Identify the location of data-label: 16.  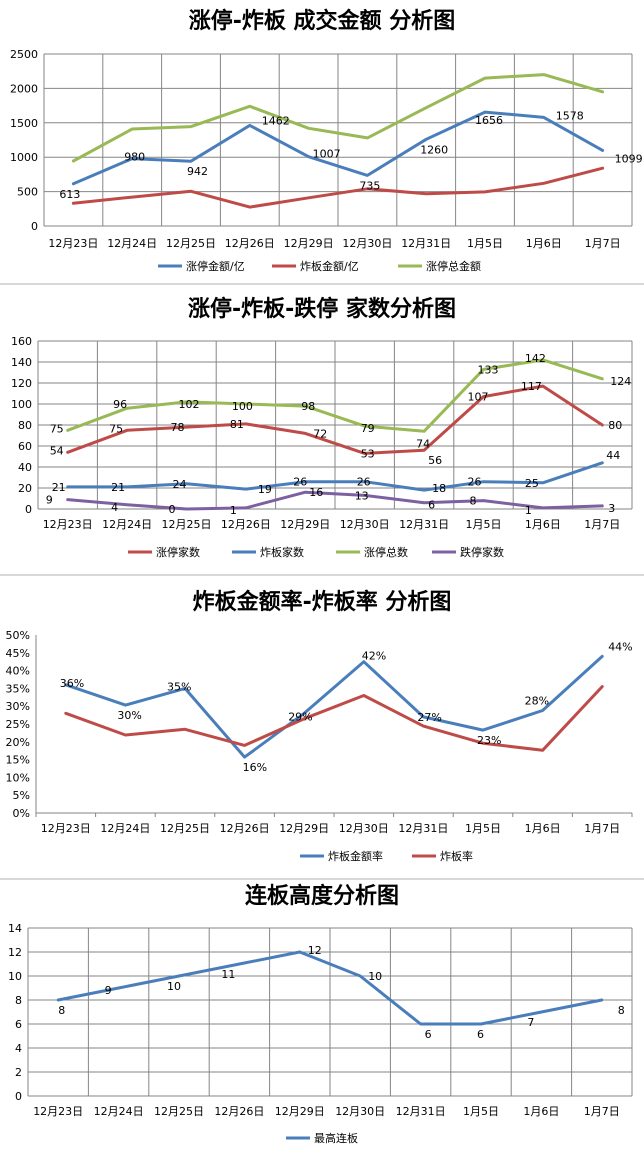
(316, 492).